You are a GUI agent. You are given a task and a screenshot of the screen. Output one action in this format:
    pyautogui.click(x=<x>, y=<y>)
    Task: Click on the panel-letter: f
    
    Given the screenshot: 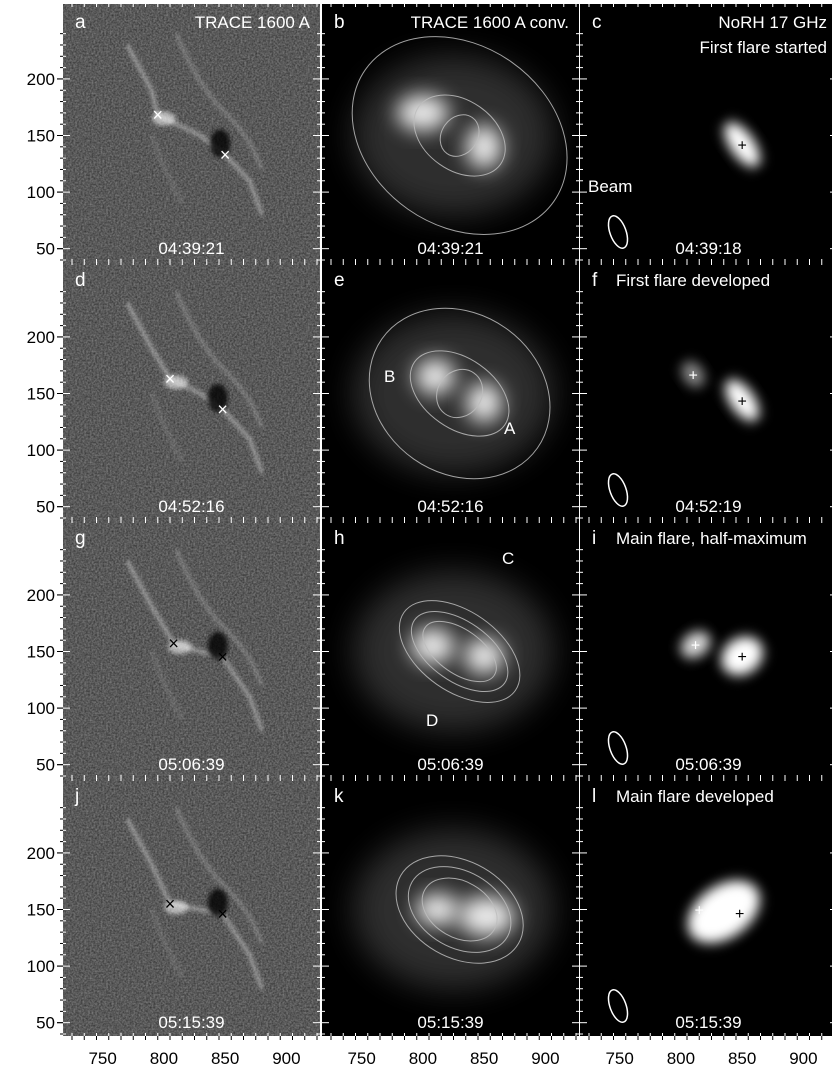 What is the action you would take?
    pyautogui.click(x=595, y=280)
    